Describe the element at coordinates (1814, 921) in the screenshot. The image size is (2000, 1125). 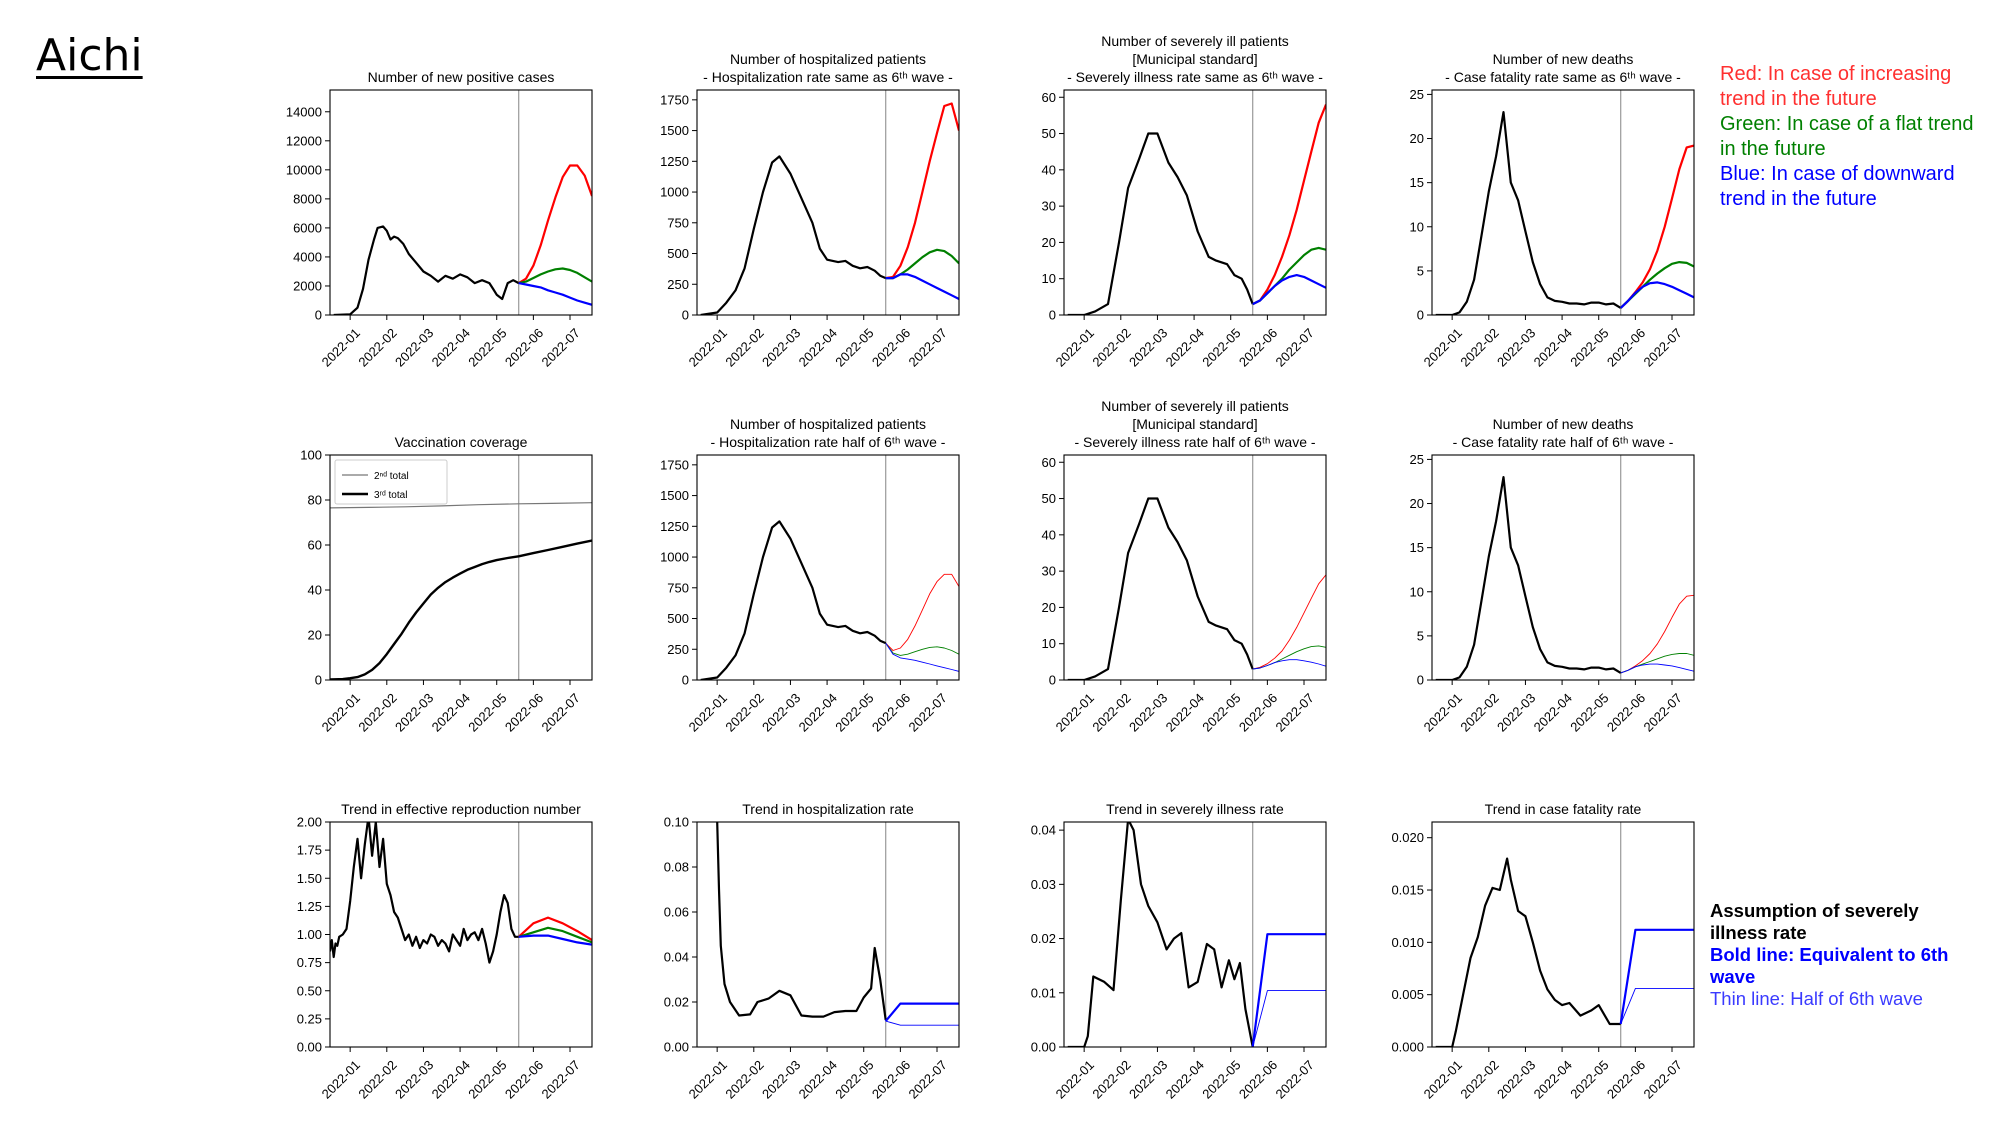
I see `assumption-title: Assumption of severely illness rate` at that location.